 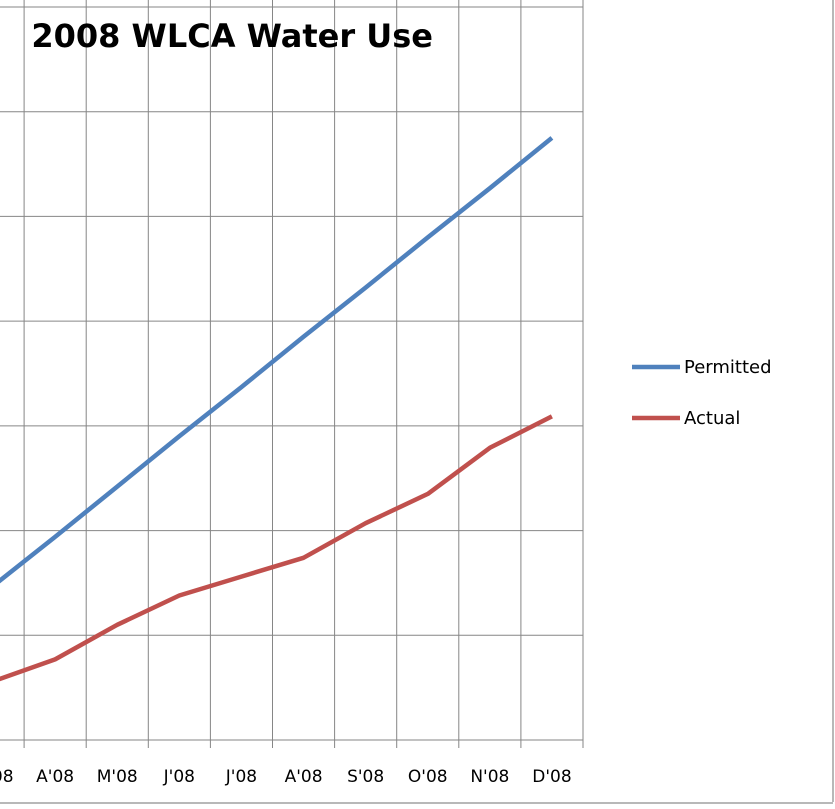 What do you see at coordinates (489, 777) in the screenshot?
I see `x-tick-label: N'08` at bounding box center [489, 777].